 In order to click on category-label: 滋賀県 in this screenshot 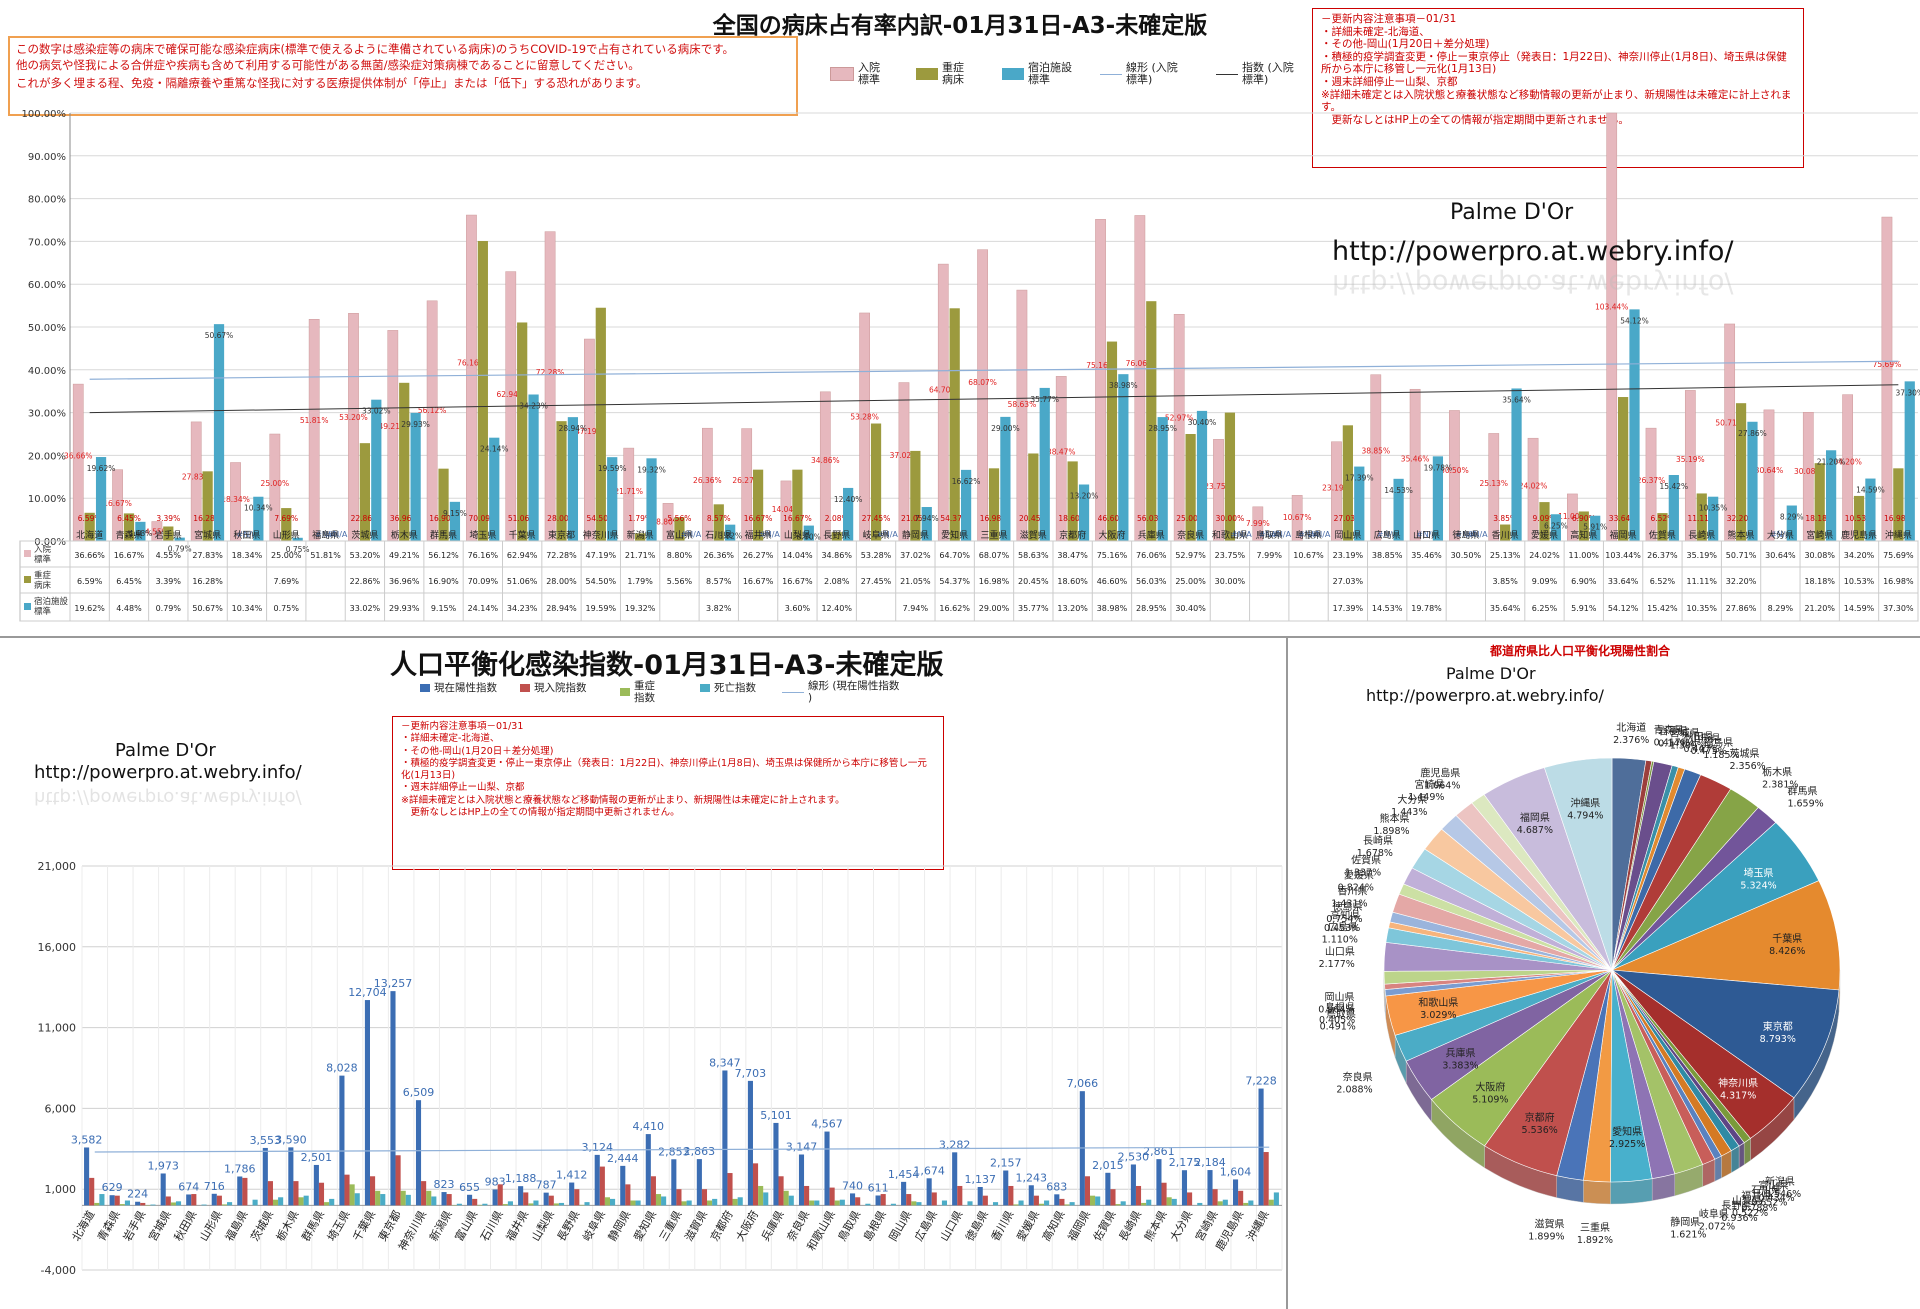, I will do `click(696, 1225)`.